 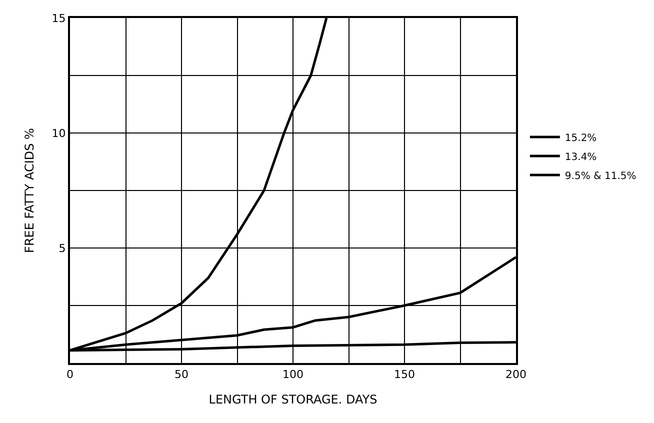 What do you see at coordinates (404, 375) in the screenshot?
I see `x-tick-label: 150` at bounding box center [404, 375].